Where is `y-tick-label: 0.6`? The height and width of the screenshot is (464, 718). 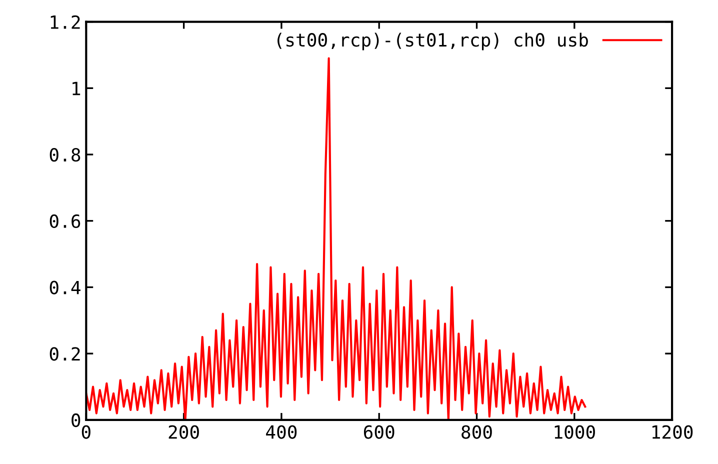 y-tick-label: 0.6 is located at coordinates (65, 221).